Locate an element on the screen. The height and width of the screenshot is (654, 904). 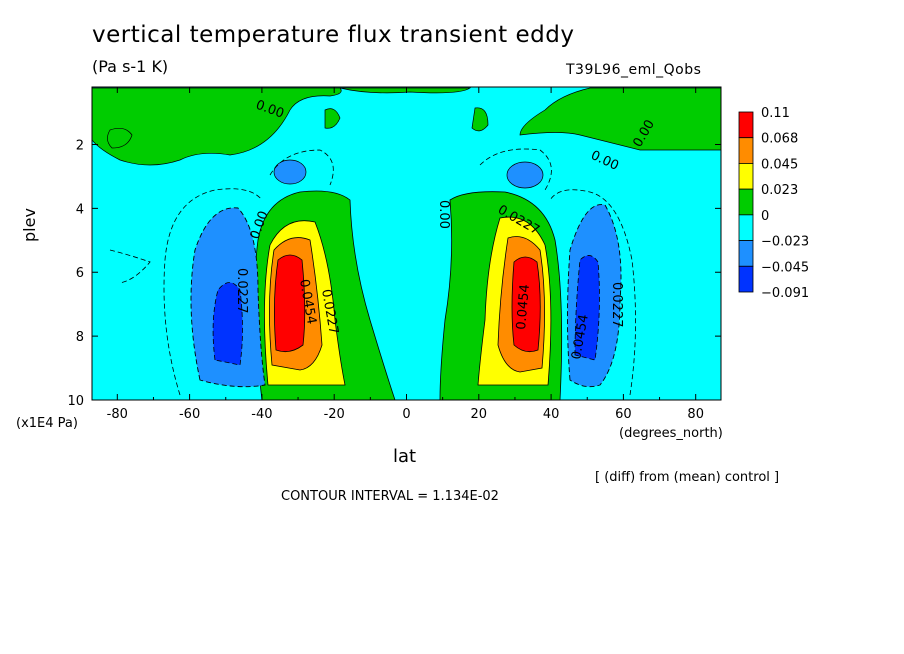
contour-interval: CONTOUR INTERVAL = 1.134E-02 is located at coordinates (390, 496).